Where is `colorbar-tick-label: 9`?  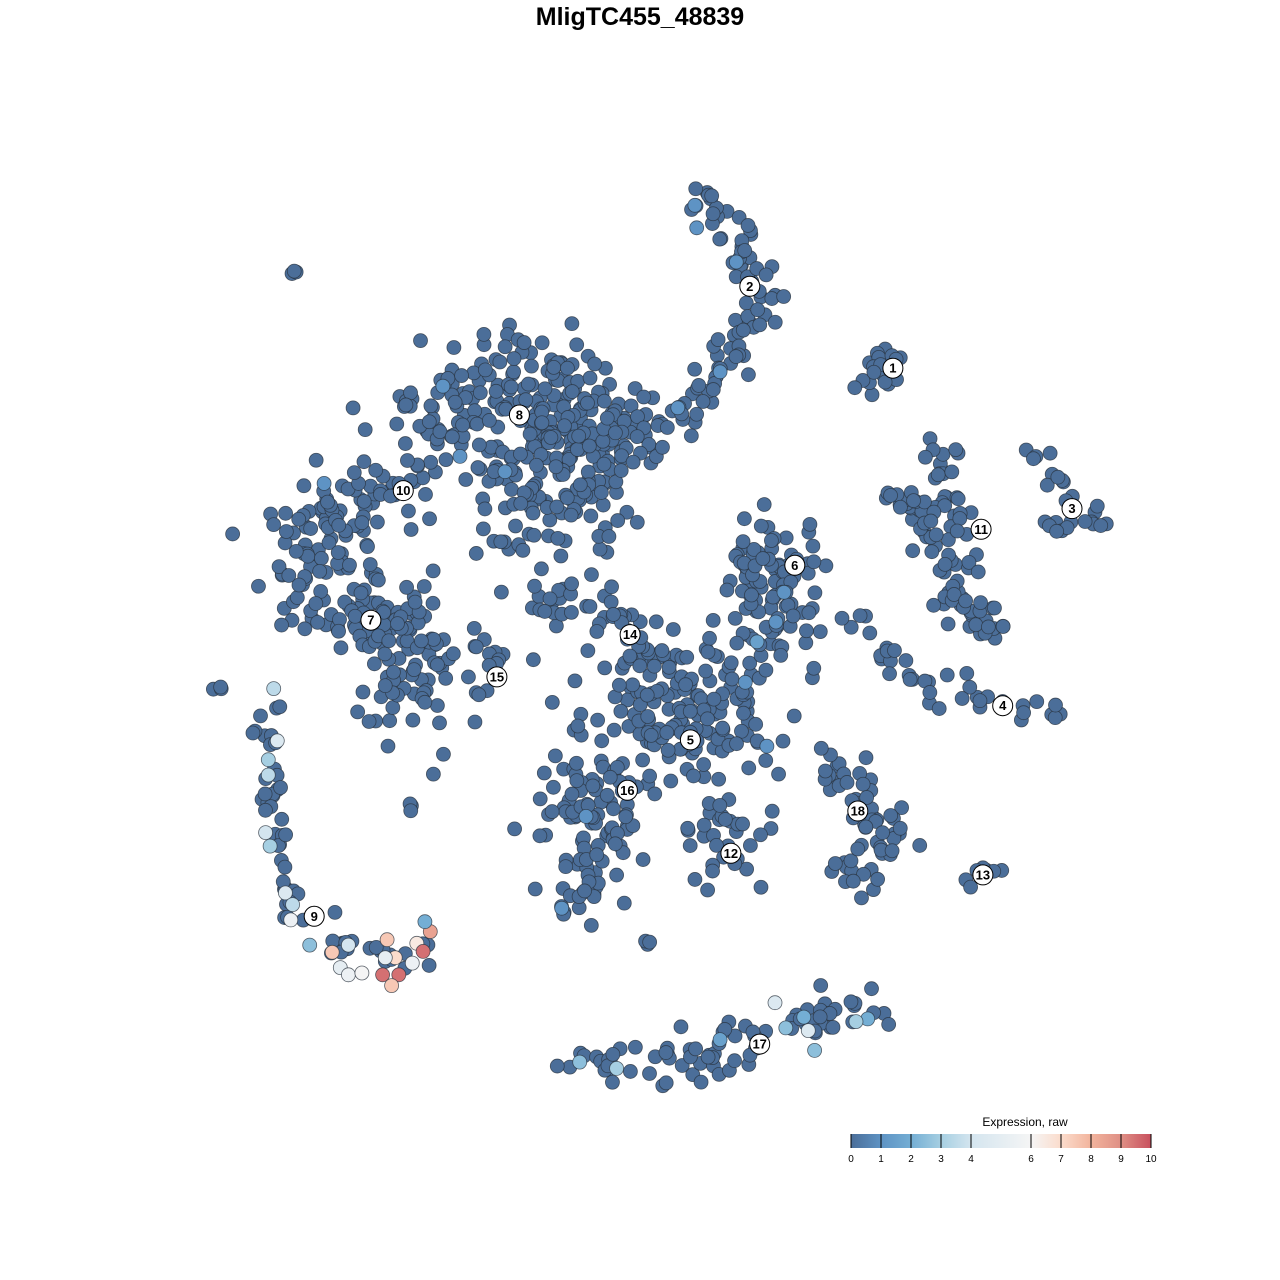
colorbar-tick-label: 9 is located at coordinates (1121, 1159).